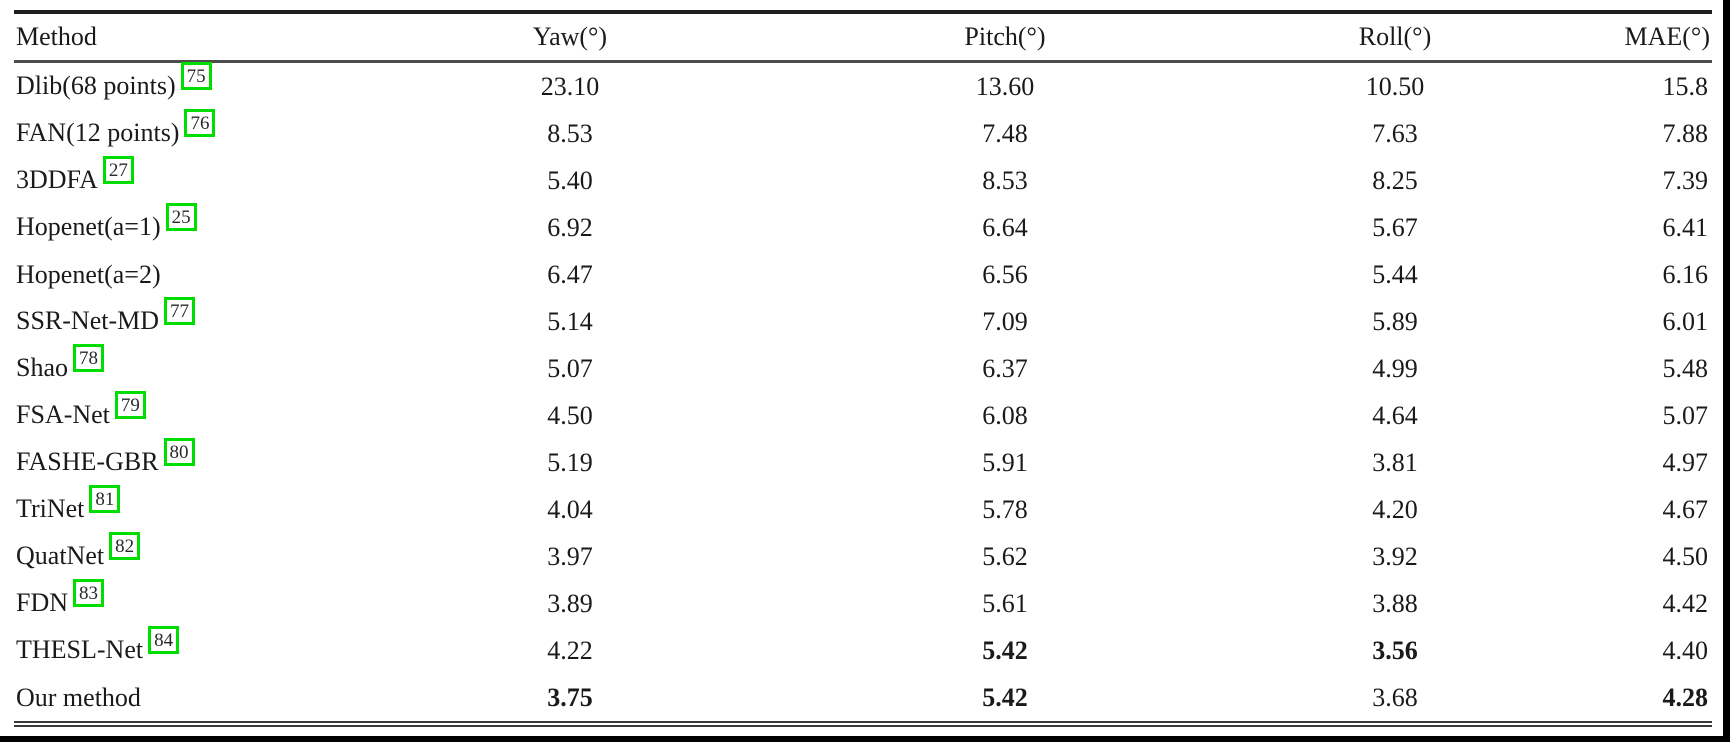 Image resolution: width=1730 pixels, height=742 pixels. I want to click on method-label: FAN(12 points), so click(98, 132).